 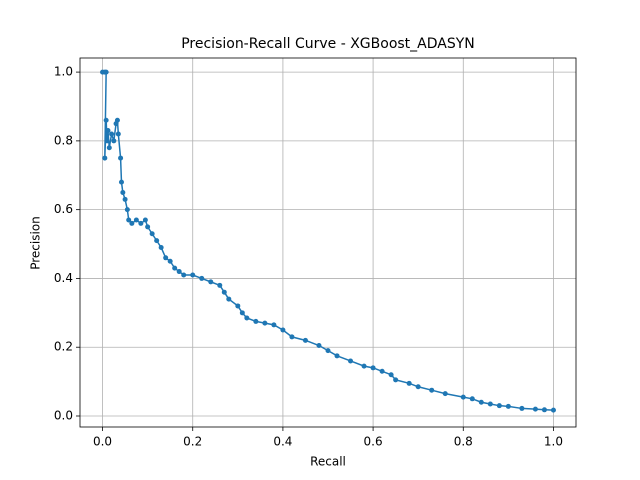 I want to click on y-tick-label: 0.2, so click(x=63, y=347).